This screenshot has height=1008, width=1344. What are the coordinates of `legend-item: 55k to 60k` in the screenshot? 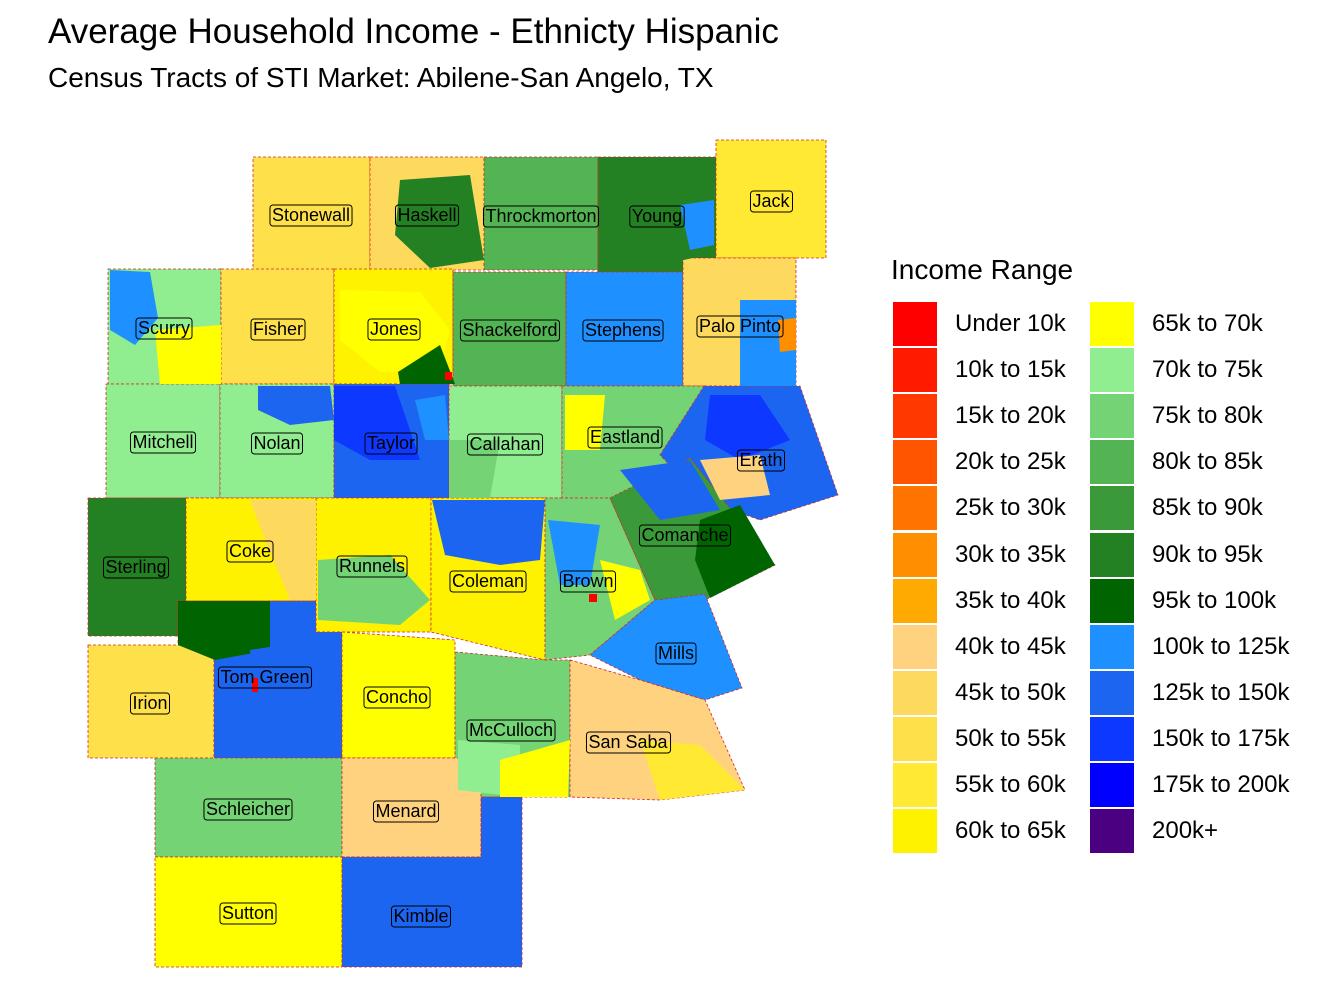 It's located at (979, 785).